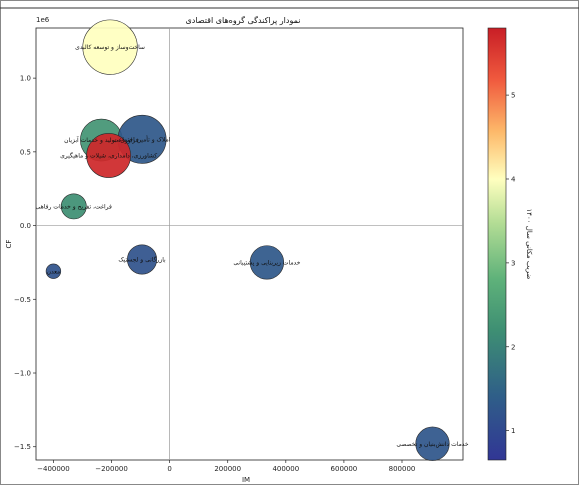  What do you see at coordinates (142, 138) in the screenshot?
I see `bubble-label: املاک و تأمین اجتماعی` at bounding box center [142, 138].